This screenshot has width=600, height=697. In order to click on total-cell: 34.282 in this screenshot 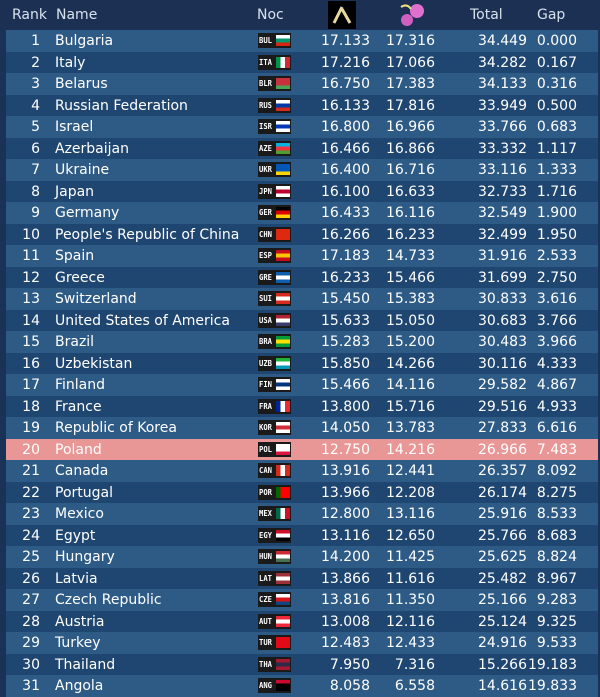, I will do `click(502, 62)`.